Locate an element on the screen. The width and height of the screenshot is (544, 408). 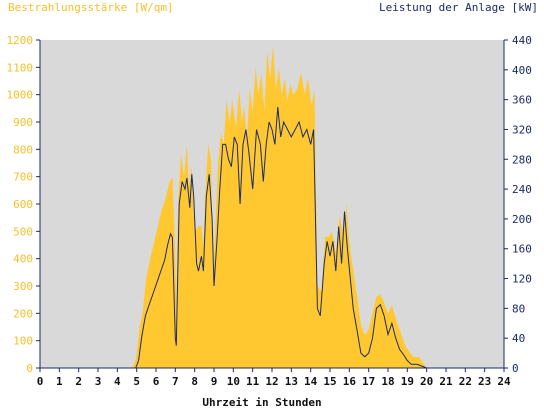
x-tick-label: 6 is located at coordinates (156, 381).